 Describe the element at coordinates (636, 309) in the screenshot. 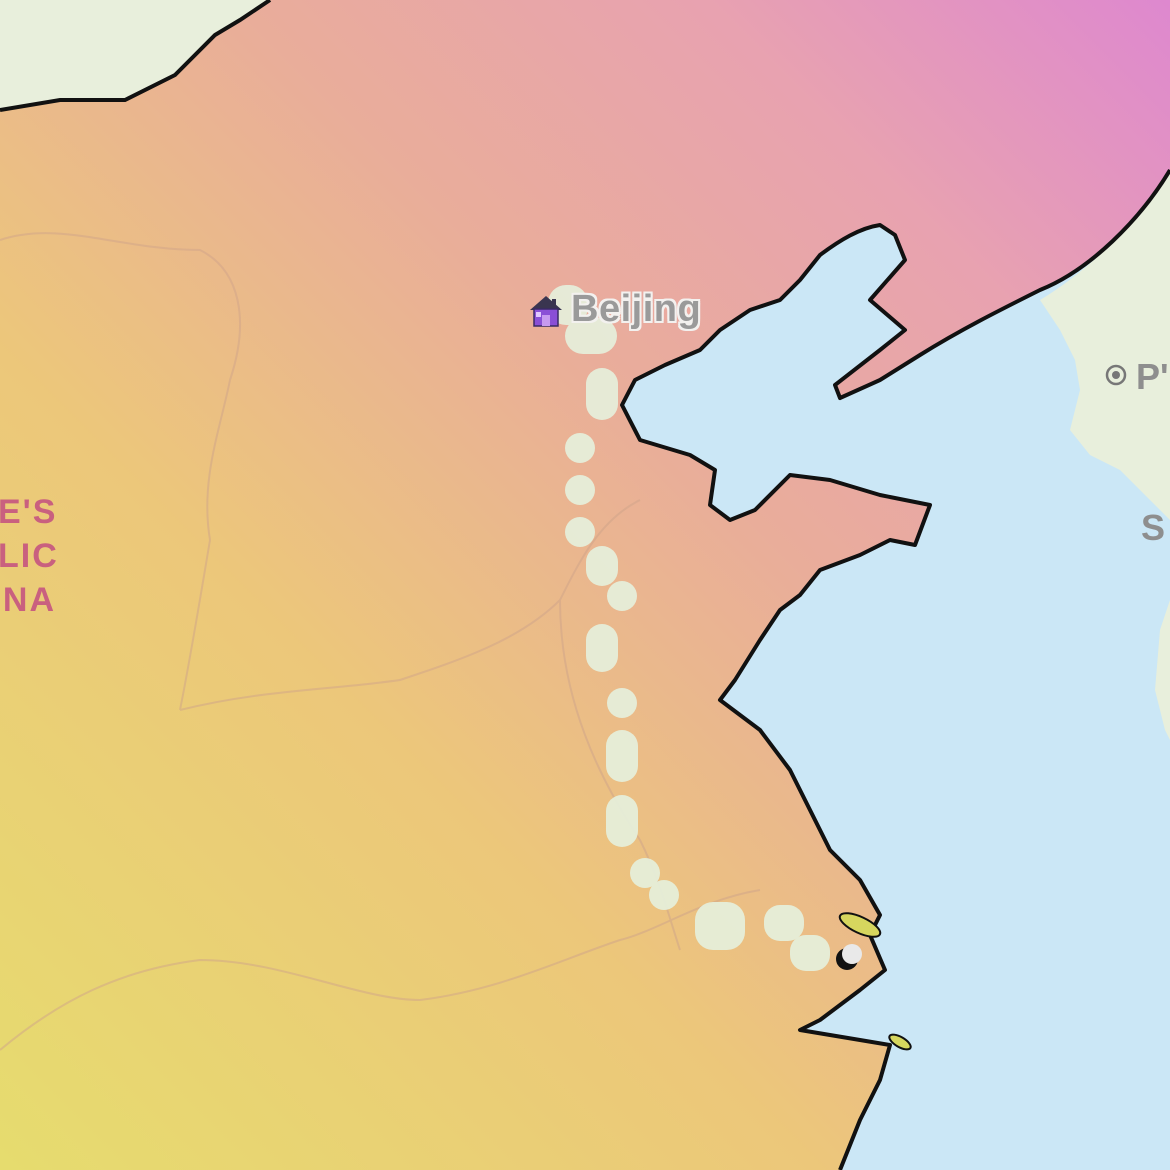

I see `city-label-beijing: Beijing` at that location.